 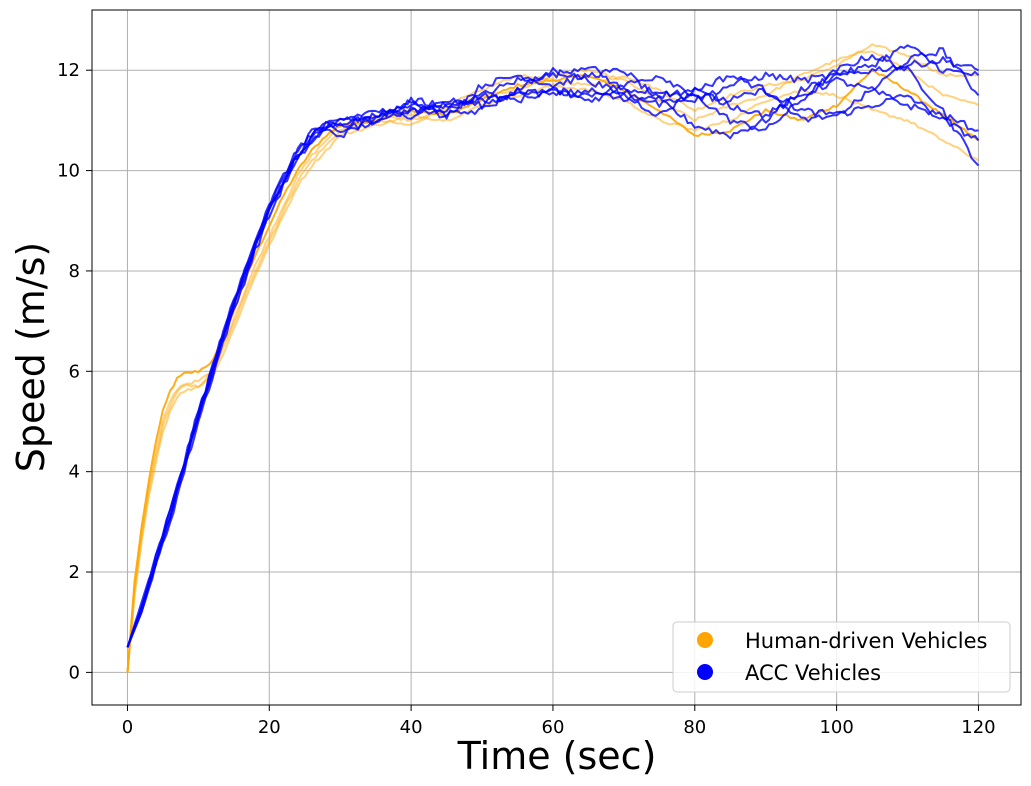 I want to click on x-tick-label: 120, so click(x=978, y=727).